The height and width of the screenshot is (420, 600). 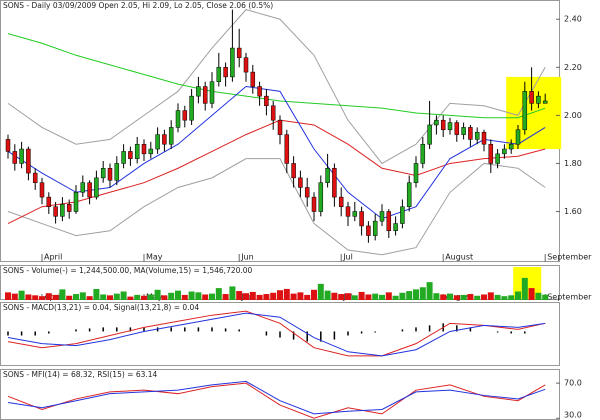 What do you see at coordinates (573, 67) in the screenshot?
I see `y-tick-label: 2.20` at bounding box center [573, 67].